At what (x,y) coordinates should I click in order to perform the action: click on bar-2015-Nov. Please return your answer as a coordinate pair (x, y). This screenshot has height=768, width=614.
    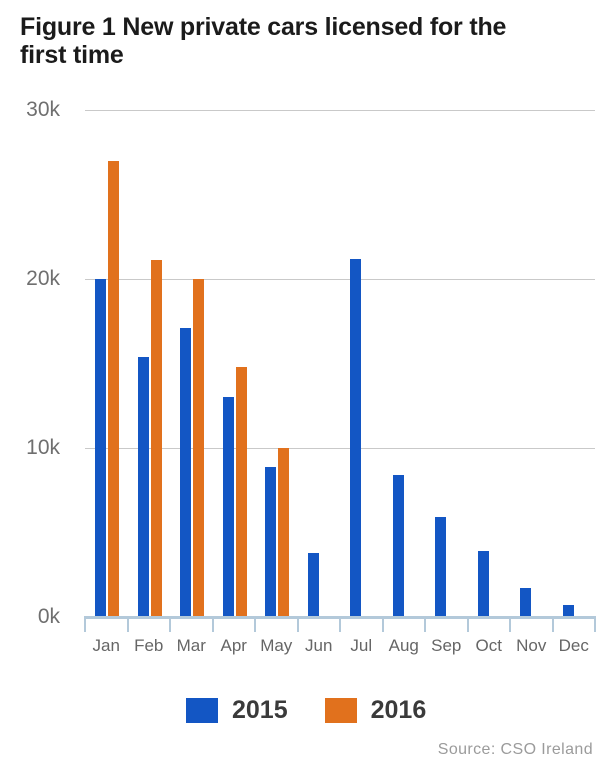
    Looking at the image, I should click on (525, 602).